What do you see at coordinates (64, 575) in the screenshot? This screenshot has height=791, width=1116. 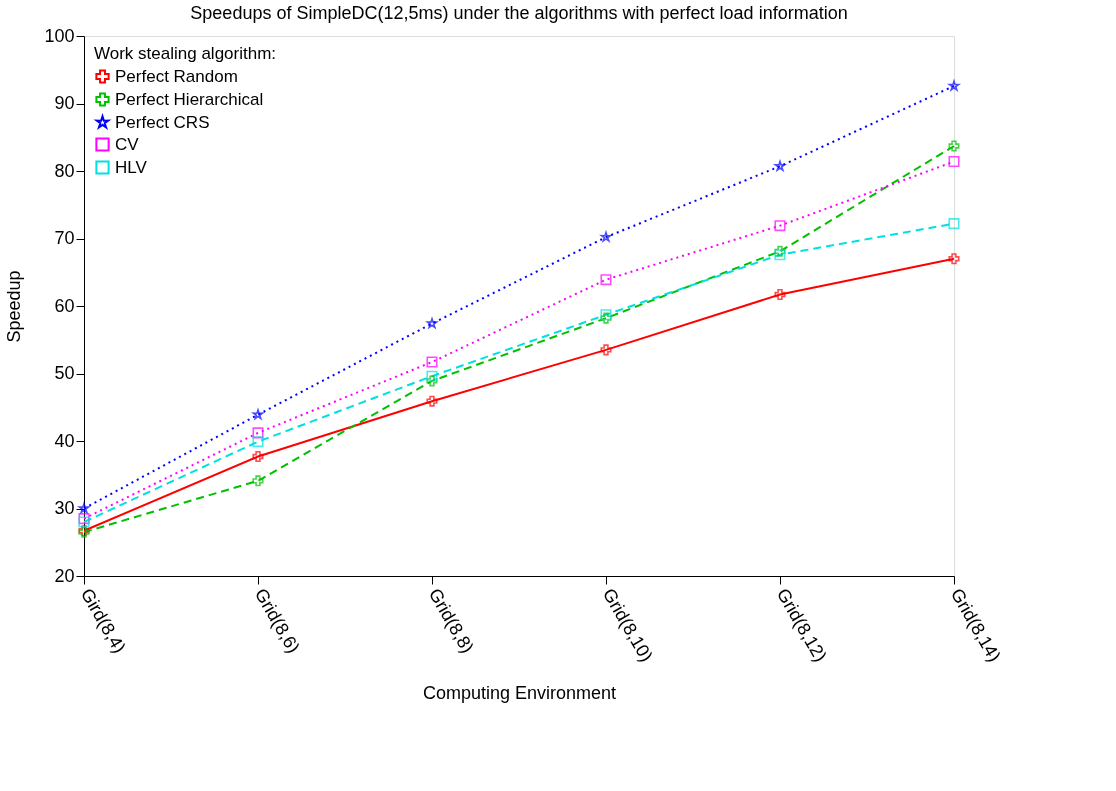 I see `y-tick-label: 20` at bounding box center [64, 575].